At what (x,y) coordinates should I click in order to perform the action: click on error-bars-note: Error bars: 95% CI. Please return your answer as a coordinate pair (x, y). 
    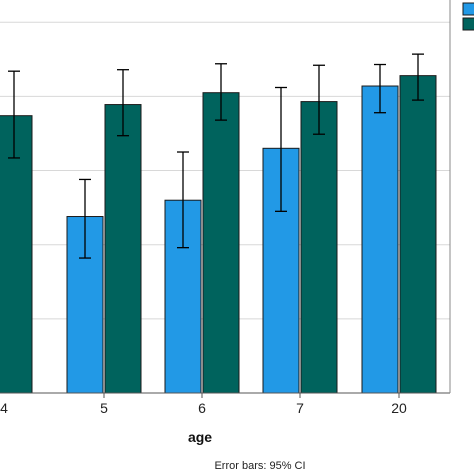
    Looking at the image, I should click on (259, 466).